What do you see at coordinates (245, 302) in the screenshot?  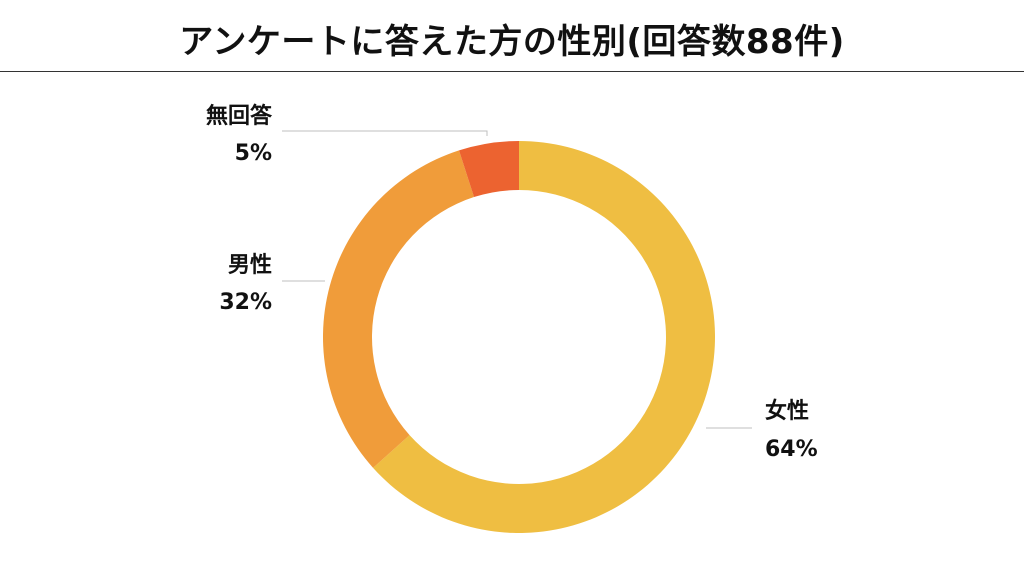 I see `slice-value-label-2: 32%` at bounding box center [245, 302].